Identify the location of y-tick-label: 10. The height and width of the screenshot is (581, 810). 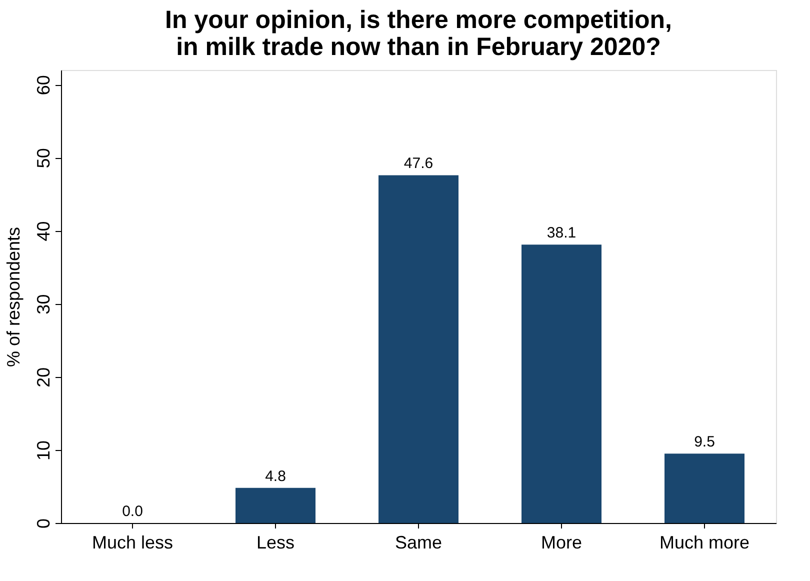
(44, 450).